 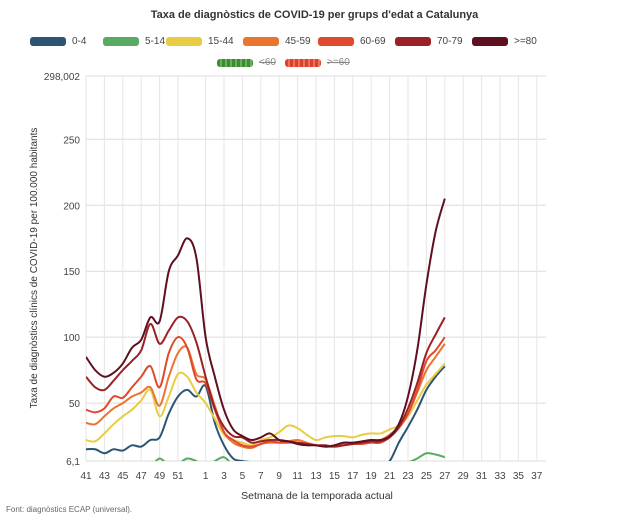 What do you see at coordinates (221, 41) in the screenshot?
I see `legend-label: 15-44` at bounding box center [221, 41].